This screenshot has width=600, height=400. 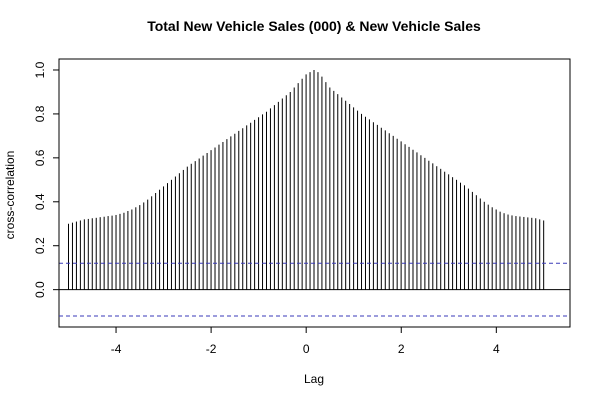 I want to click on x-tick-label: 4, so click(x=496, y=349).